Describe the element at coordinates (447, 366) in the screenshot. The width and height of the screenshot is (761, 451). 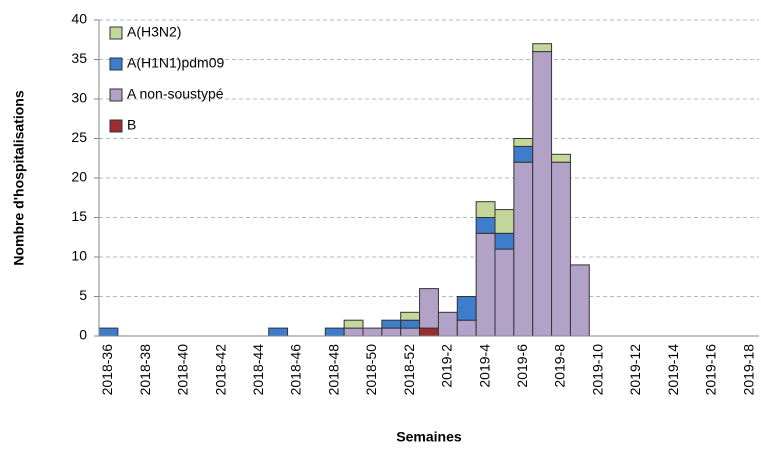
I see `x-tick-label: 2019-2` at that location.